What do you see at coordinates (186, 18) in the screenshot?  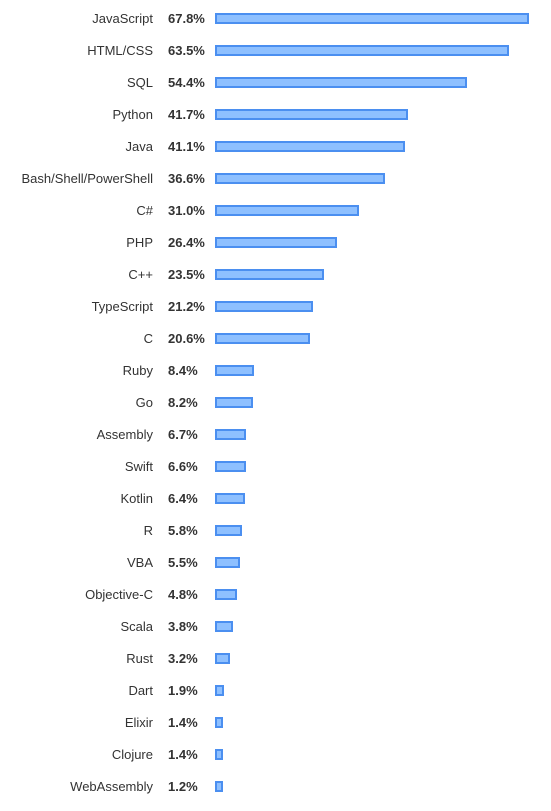 I see `value-label: 67.8%` at bounding box center [186, 18].